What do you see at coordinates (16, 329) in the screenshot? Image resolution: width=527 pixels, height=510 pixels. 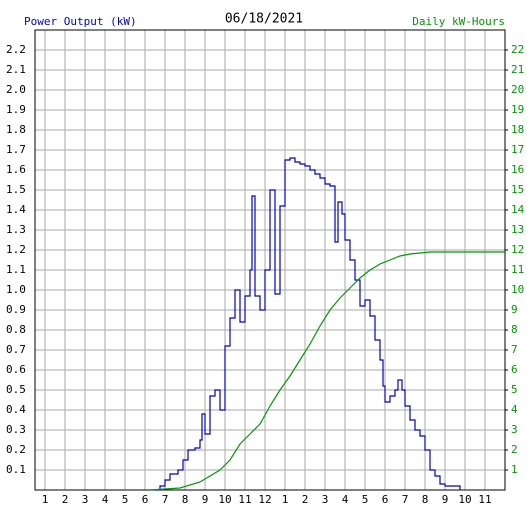 I see `y-tick-label: 0.8` at bounding box center [16, 329].